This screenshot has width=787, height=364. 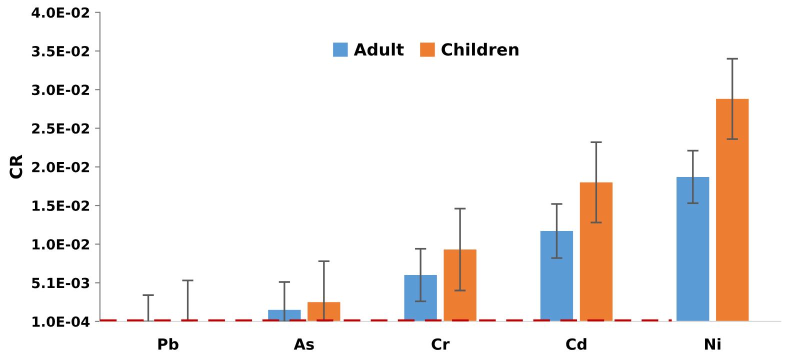 What do you see at coordinates (61, 90) in the screenshot?
I see `y-tick-label: 3.0E-02` at bounding box center [61, 90].